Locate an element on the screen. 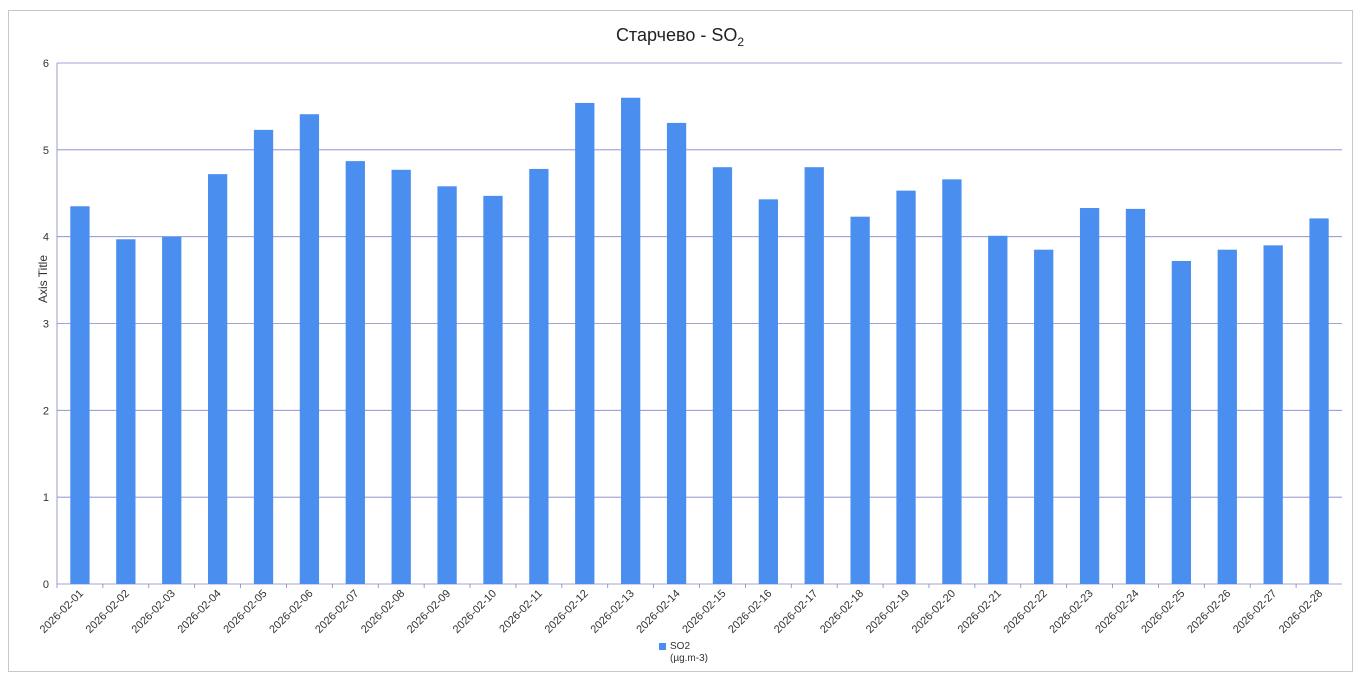  x-tick-label: 2026-02-27 is located at coordinates (1255, 612).